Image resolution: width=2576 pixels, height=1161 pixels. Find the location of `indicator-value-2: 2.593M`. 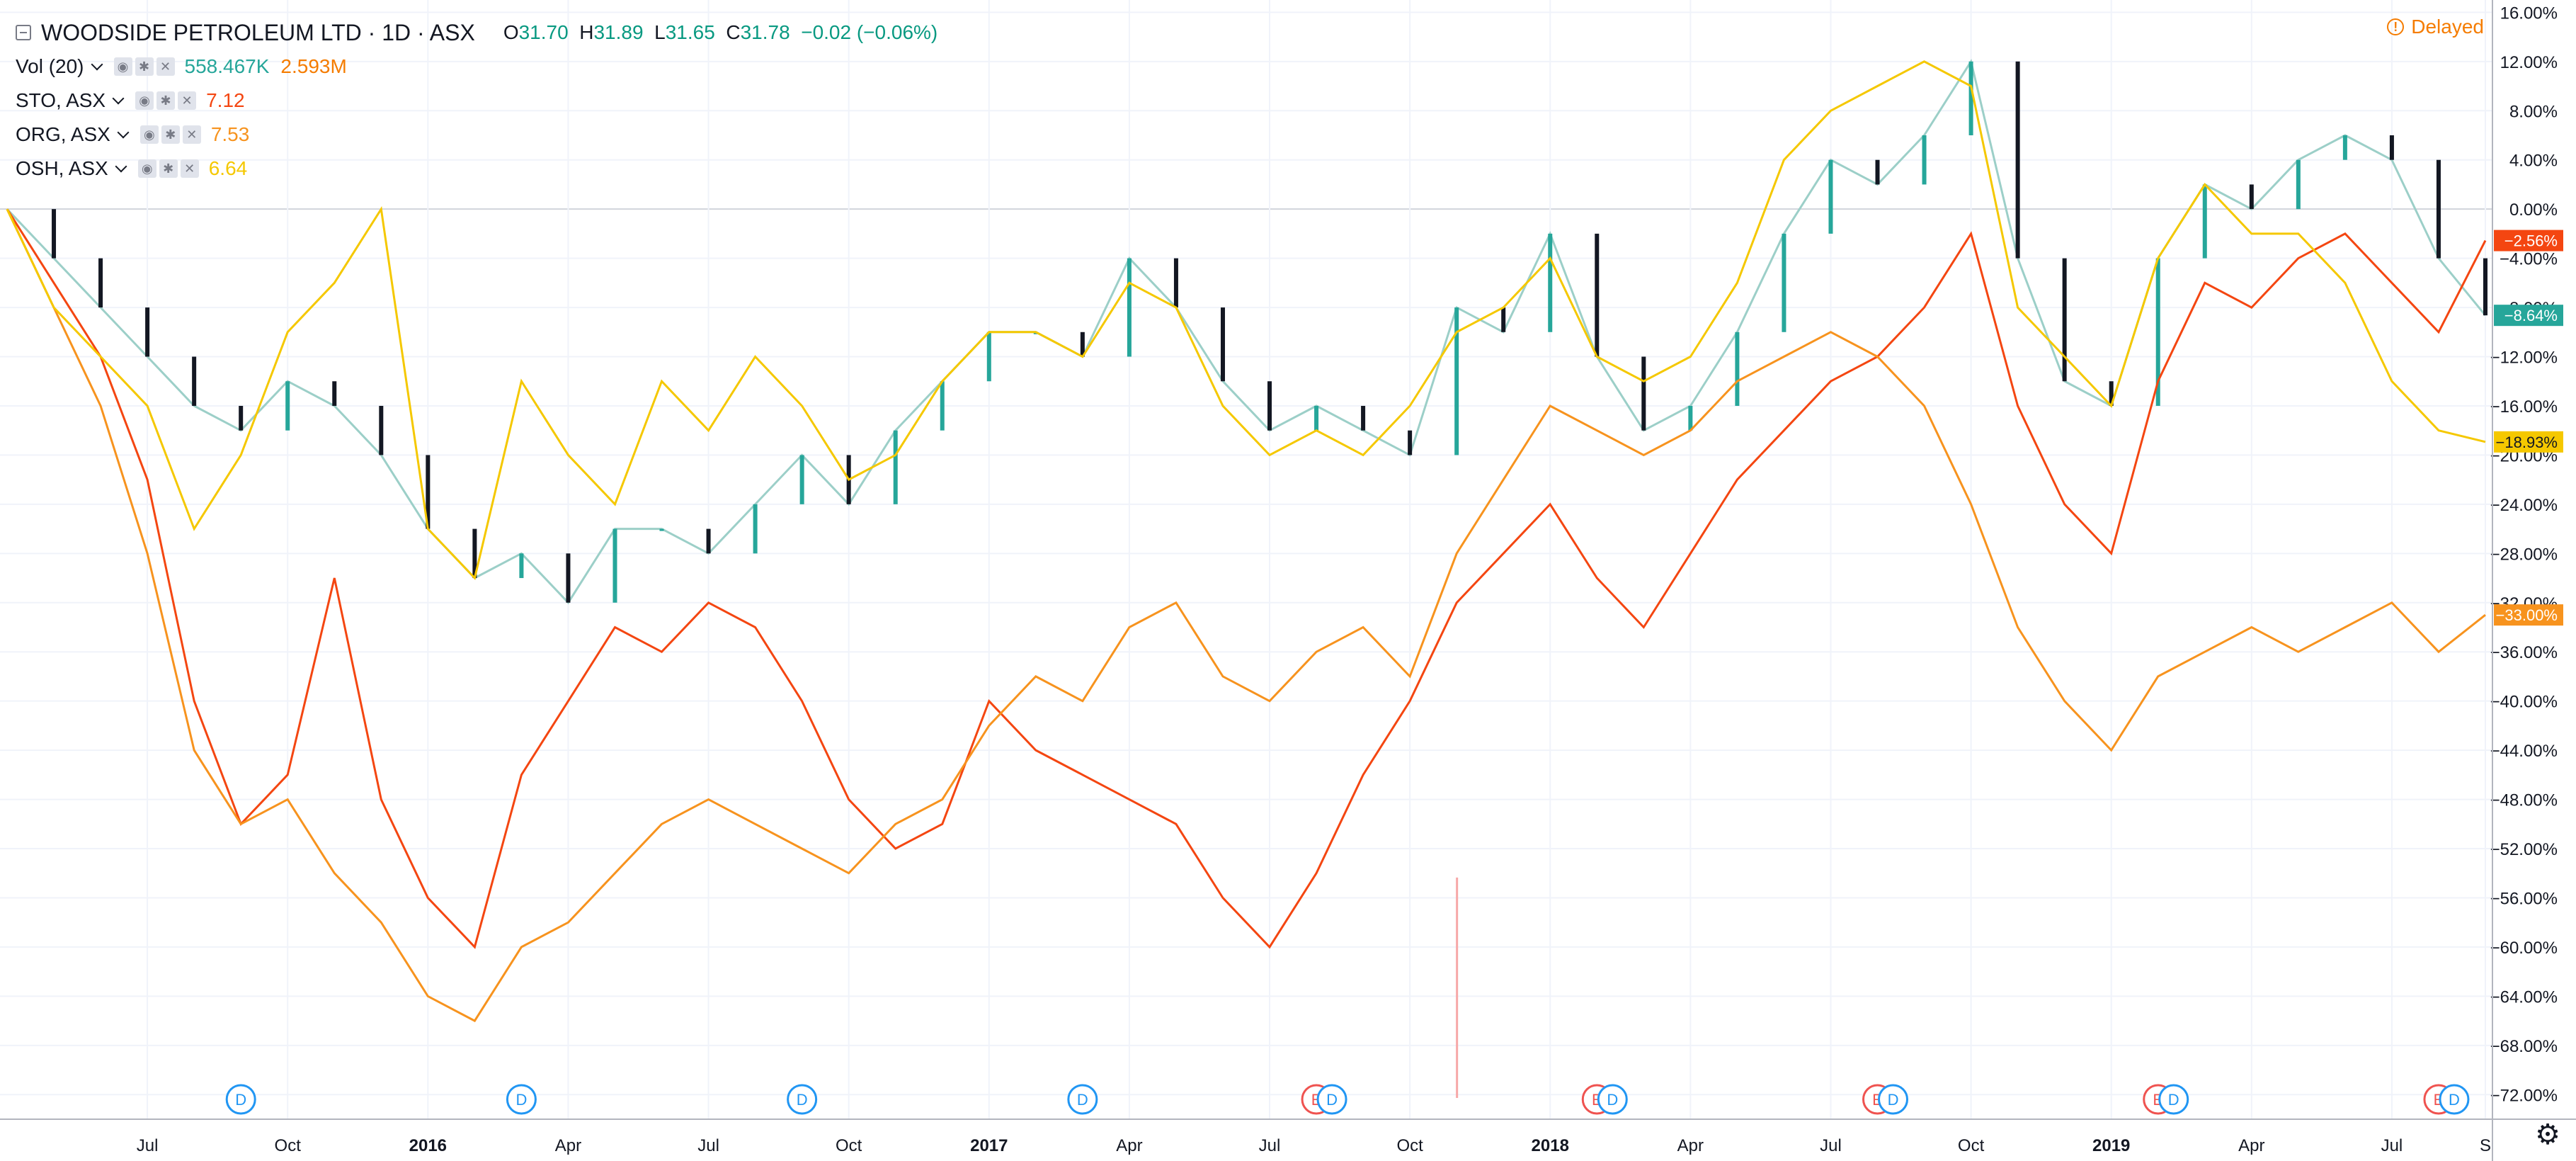

indicator-value-2: 2.593M is located at coordinates (314, 66).